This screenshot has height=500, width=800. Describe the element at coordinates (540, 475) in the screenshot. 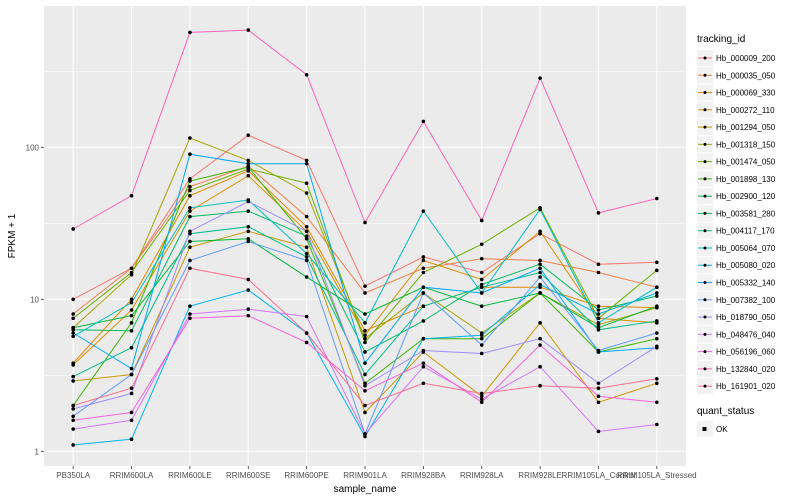

I see `x-tick-label: RRIM928LE` at that location.